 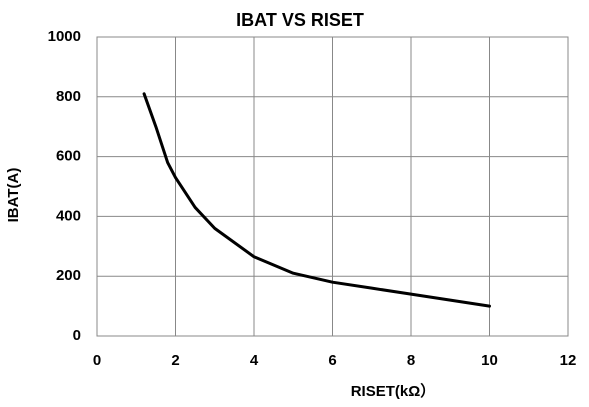 What do you see at coordinates (68, 215) in the screenshot?
I see `y-tick-label: 400` at bounding box center [68, 215].